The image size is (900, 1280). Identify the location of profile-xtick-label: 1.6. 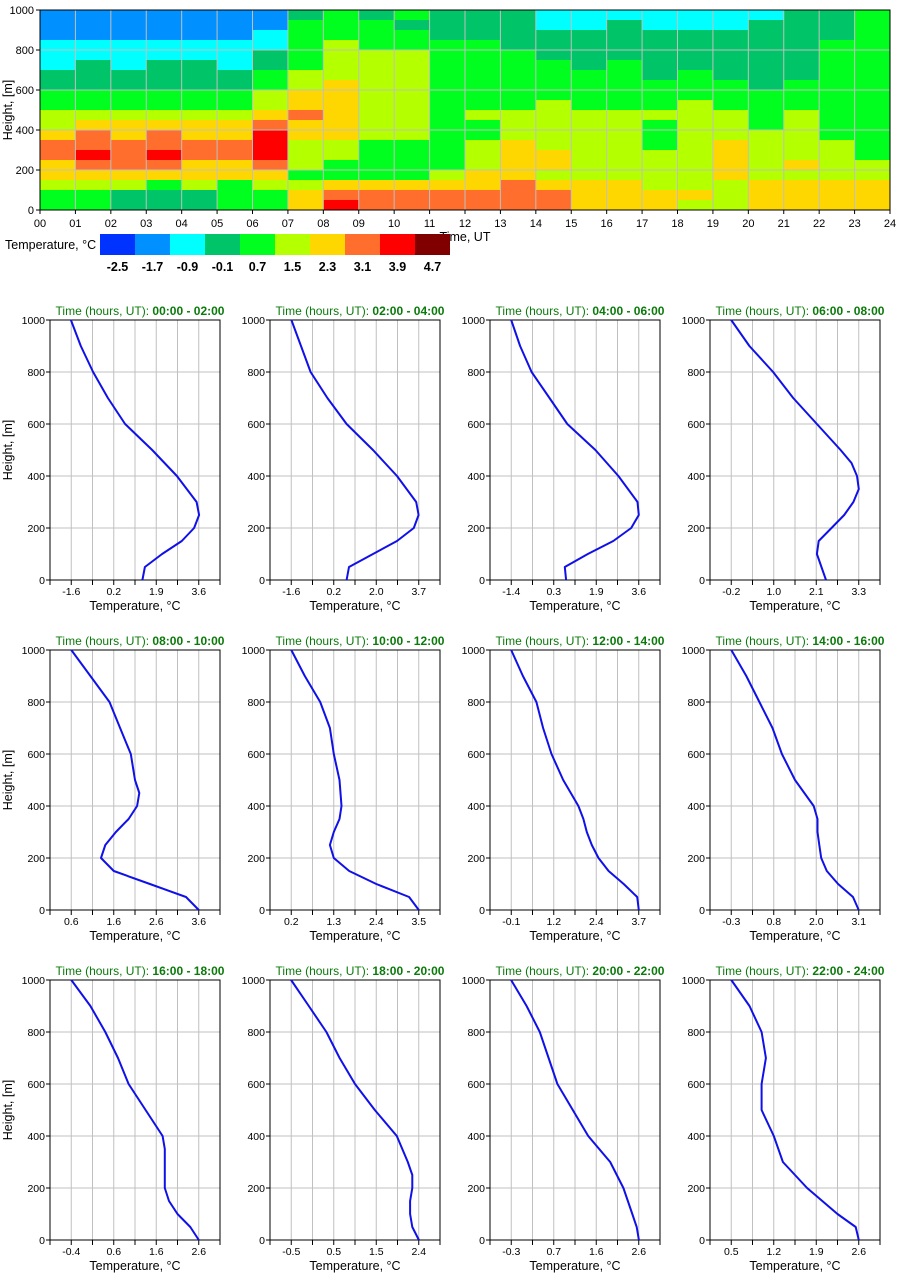
(596, 1252).